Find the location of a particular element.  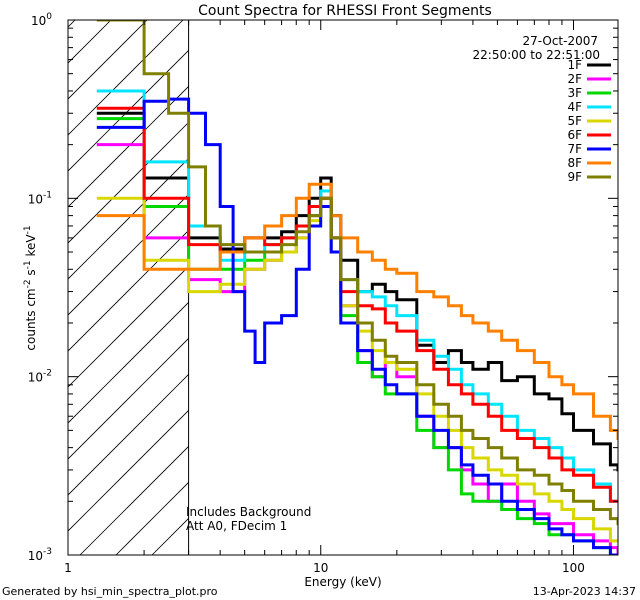

legend-label-4F: 4F is located at coordinates (574, 107).